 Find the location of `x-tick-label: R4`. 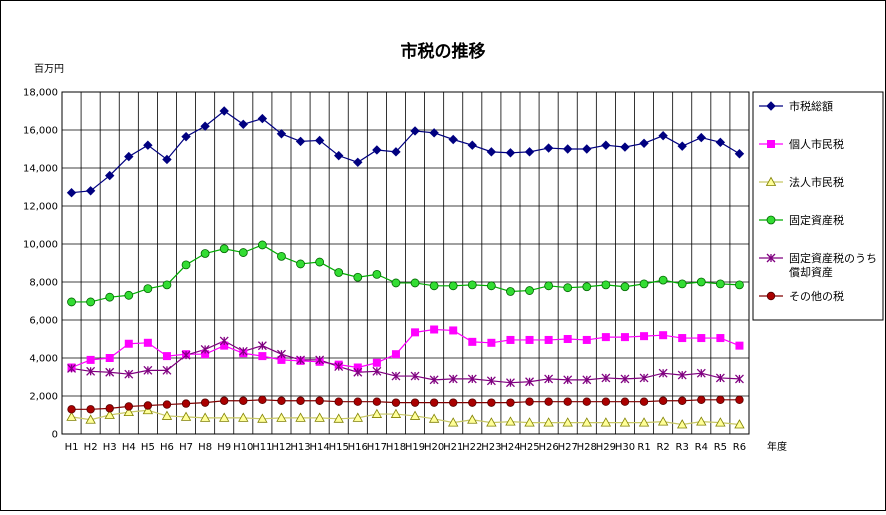

x-tick-label: R4 is located at coordinates (701, 447).